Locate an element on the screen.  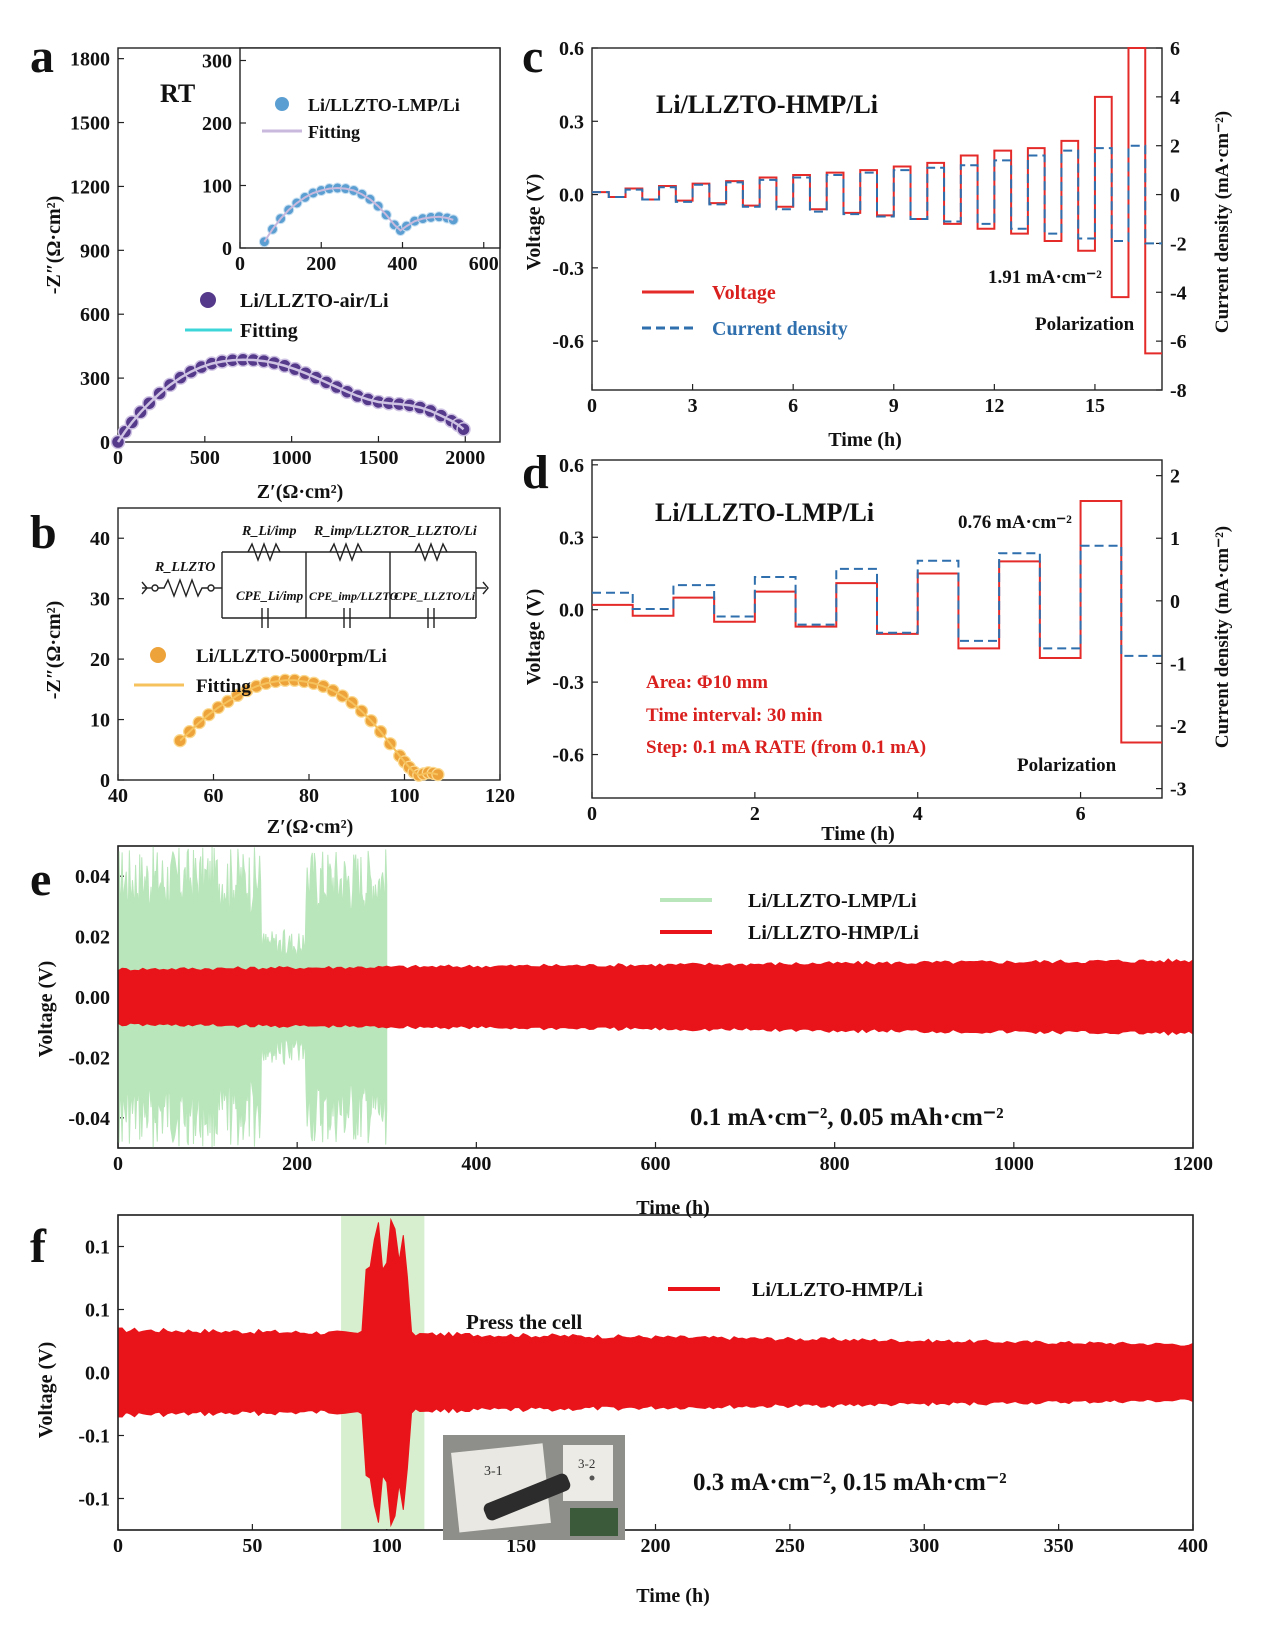
d-annotation-area: Area: Φ10 mm is located at coordinates (707, 682).